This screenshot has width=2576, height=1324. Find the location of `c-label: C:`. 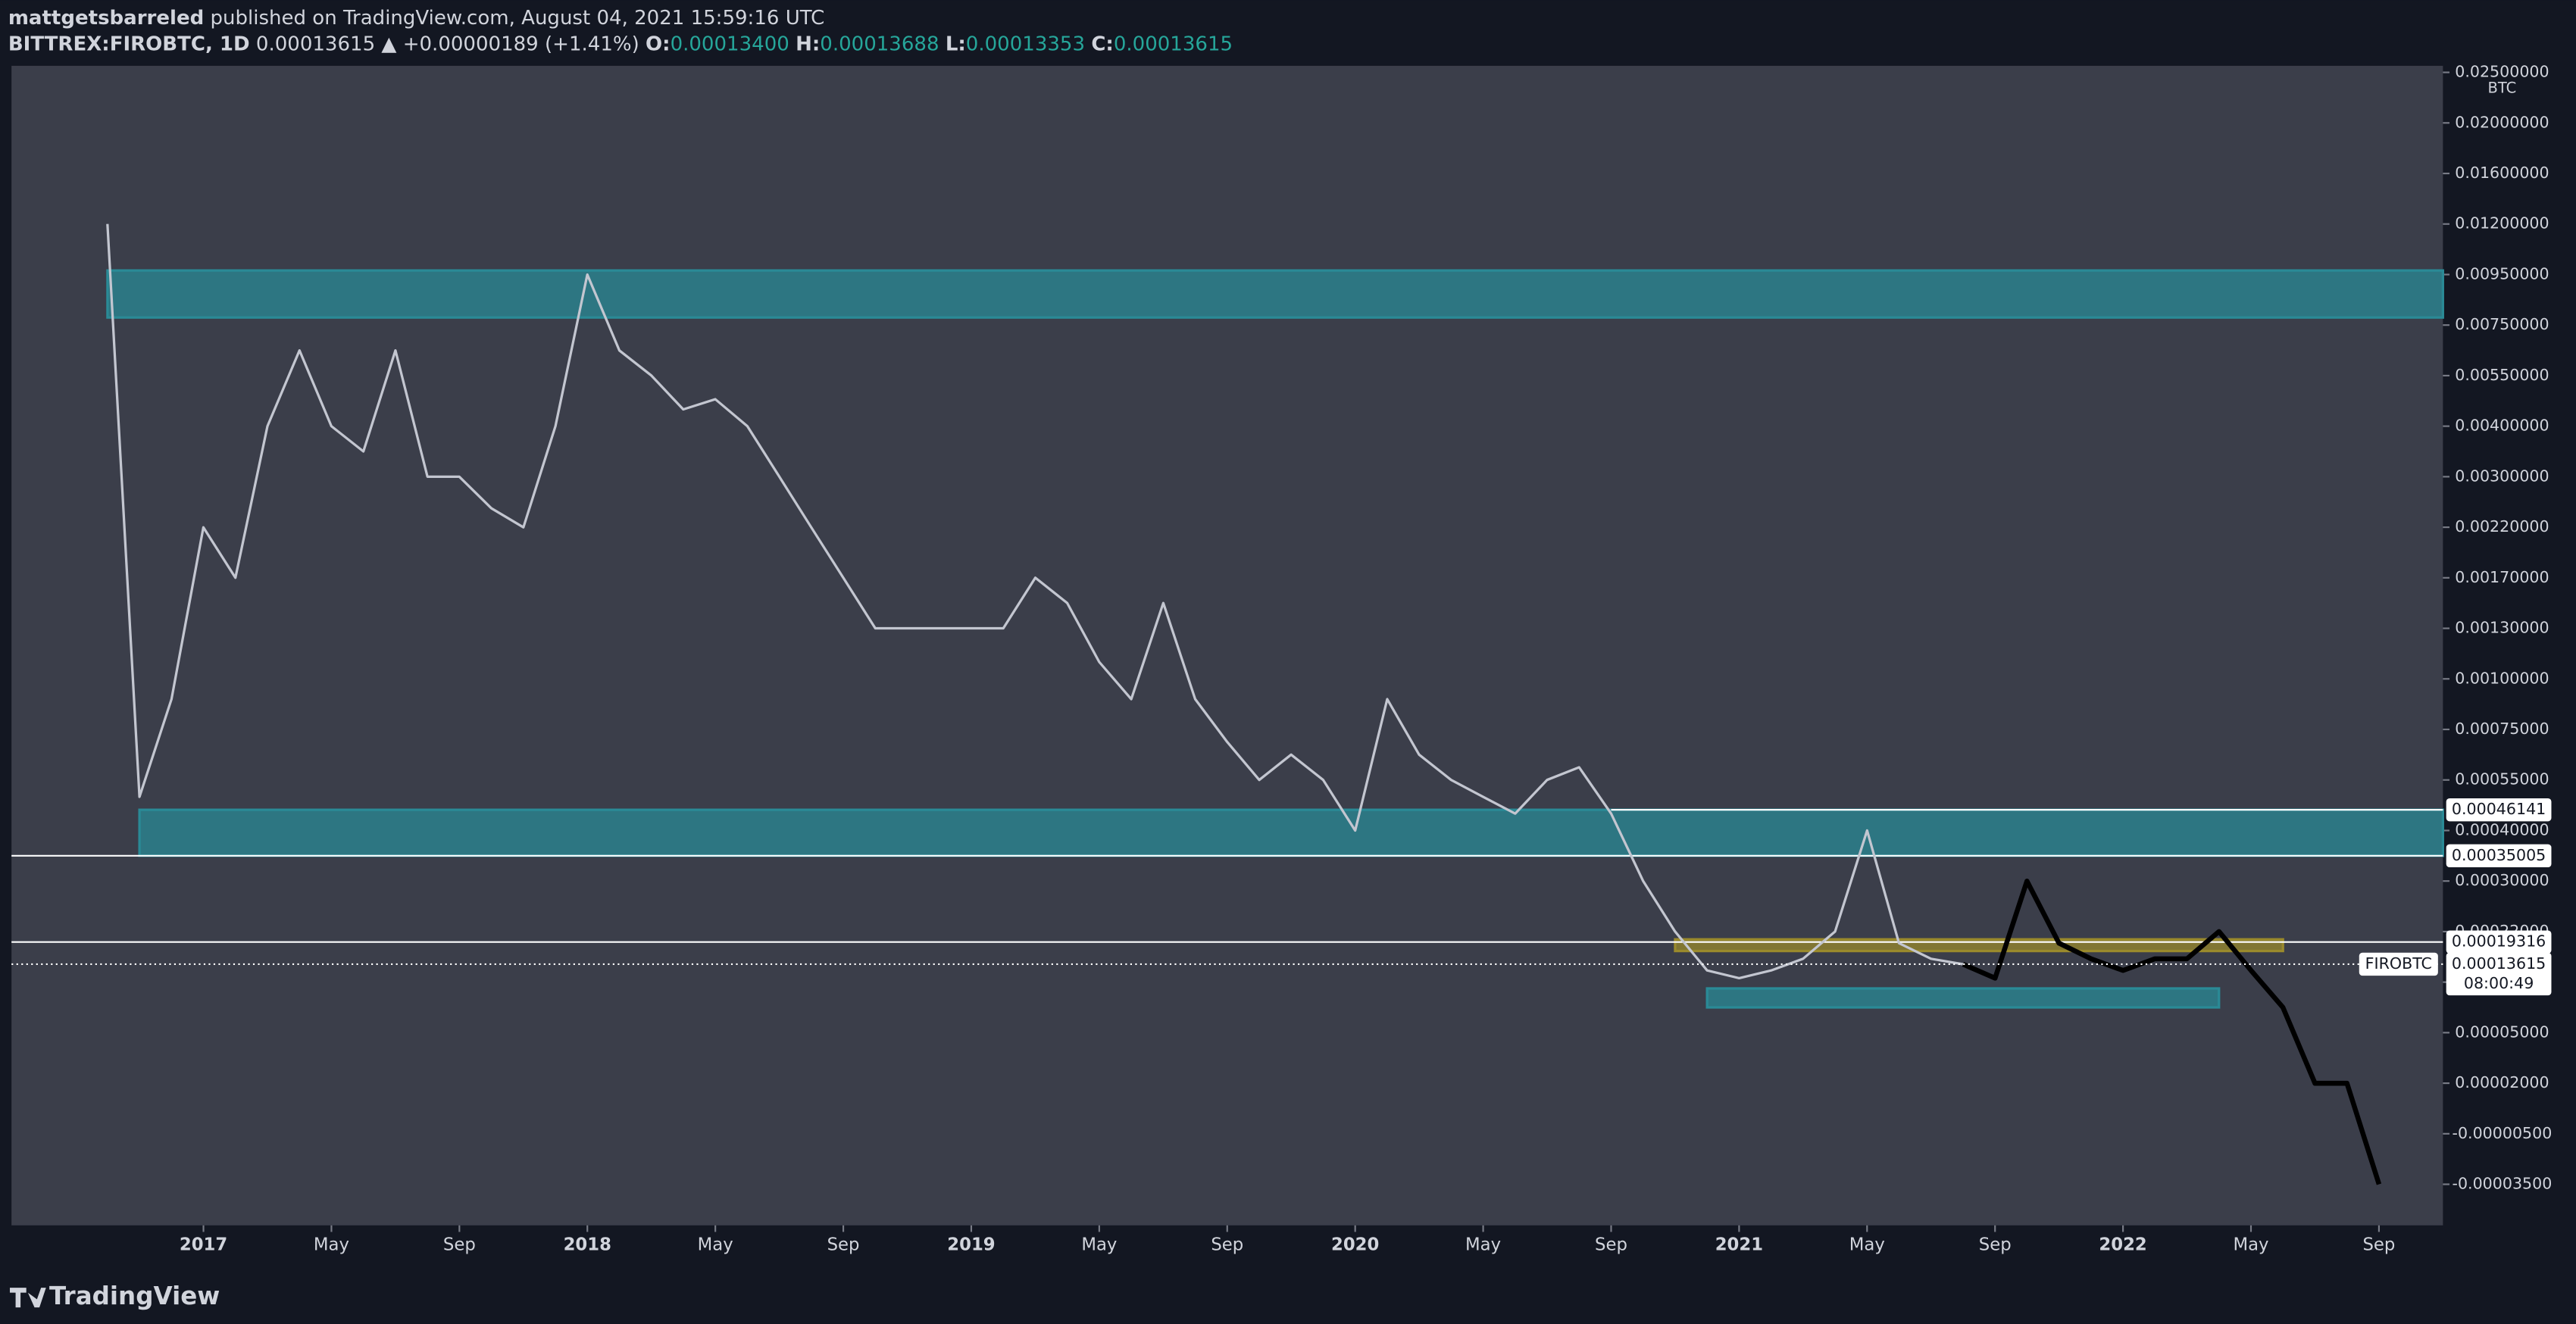

c-label: C: is located at coordinates (1102, 44).